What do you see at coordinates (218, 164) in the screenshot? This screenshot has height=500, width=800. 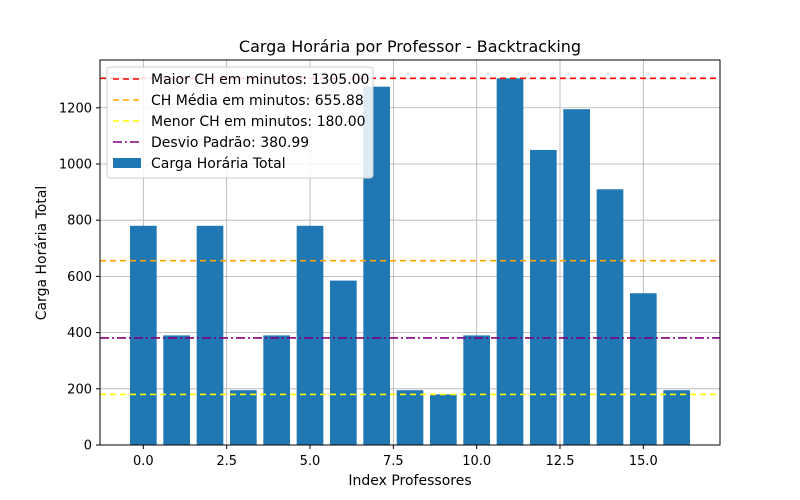 I see `legend-entry: Carga Horária Total` at bounding box center [218, 164].